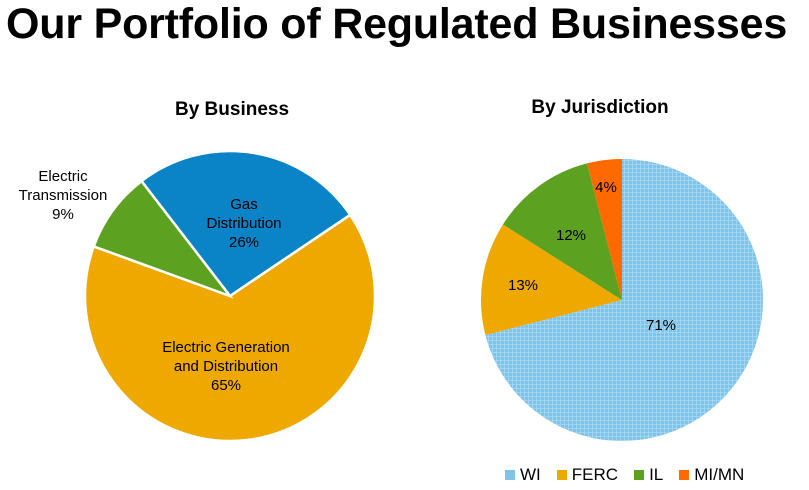 This screenshot has height=490, width=809. Describe the element at coordinates (561, 475) in the screenshot. I see `legend-swatch-ferc` at that location.